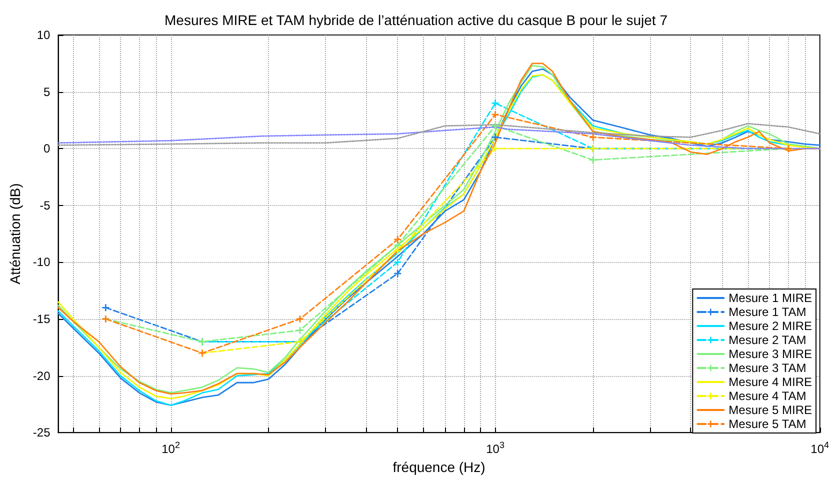 This screenshot has width=832, height=479. What do you see at coordinates (47, 149) in the screenshot?
I see `y-tick-label: 0` at bounding box center [47, 149].